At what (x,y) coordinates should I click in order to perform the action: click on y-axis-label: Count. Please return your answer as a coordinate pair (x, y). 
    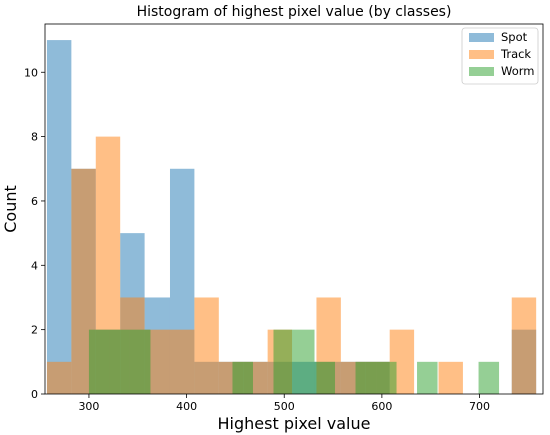
    Looking at the image, I should click on (10, 209).